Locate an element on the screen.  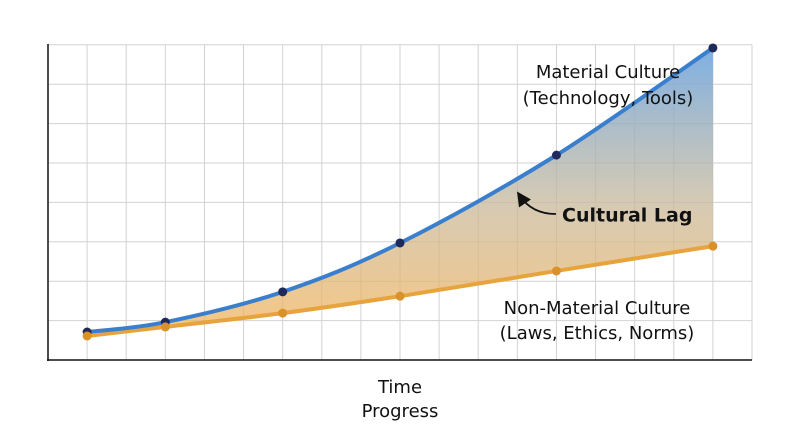
series-label: (Laws, Ethics, Norms) is located at coordinates (597, 333).